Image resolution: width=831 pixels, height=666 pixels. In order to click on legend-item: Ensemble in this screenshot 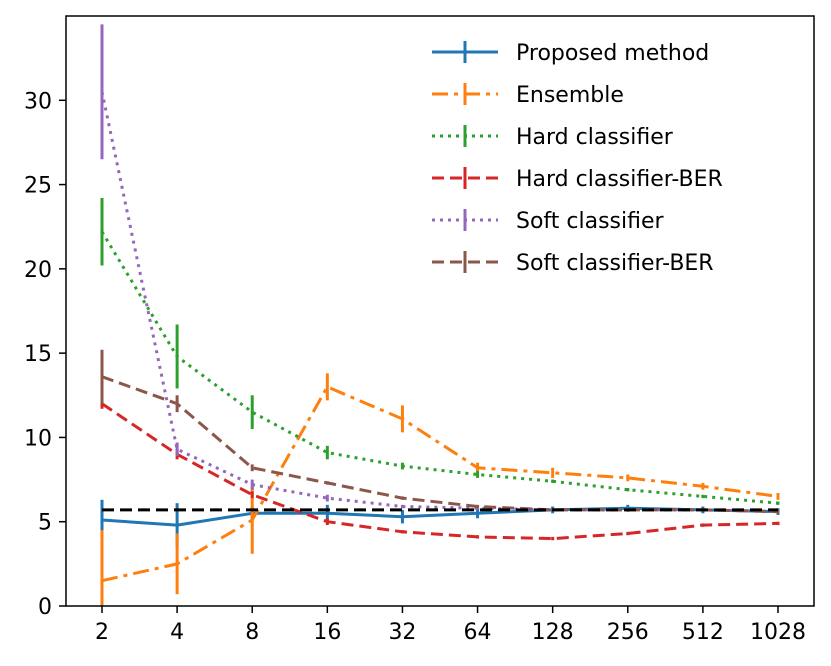, I will do `click(528, 95)`.